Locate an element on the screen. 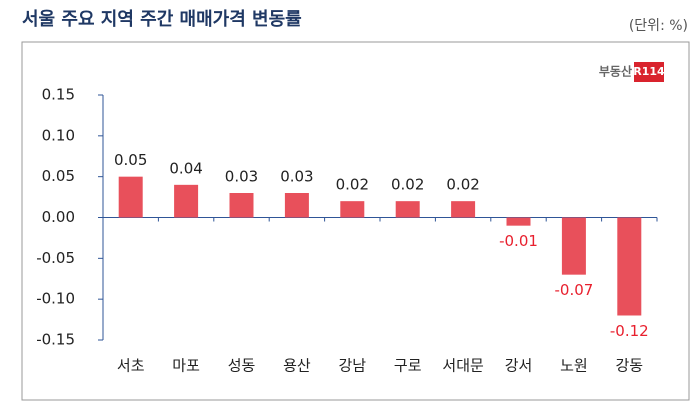  x-tick-label: 강남 is located at coordinates (352, 366).